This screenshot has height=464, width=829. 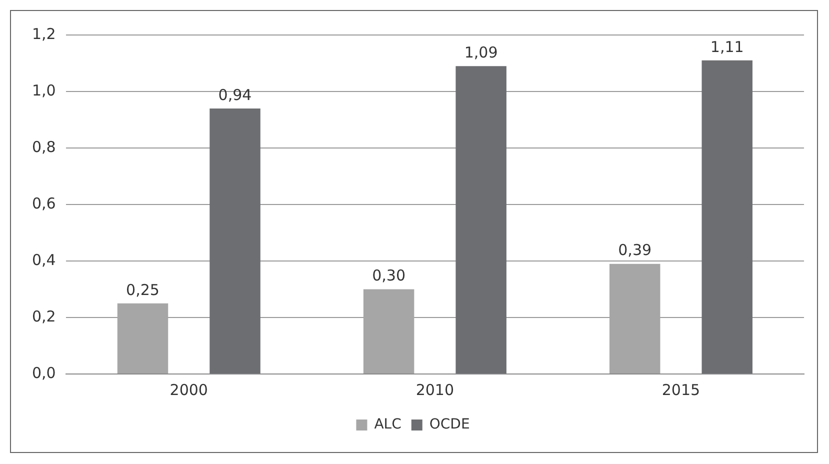 What do you see at coordinates (44, 90) in the screenshot?
I see `y-tick-label: 1,0` at bounding box center [44, 90].